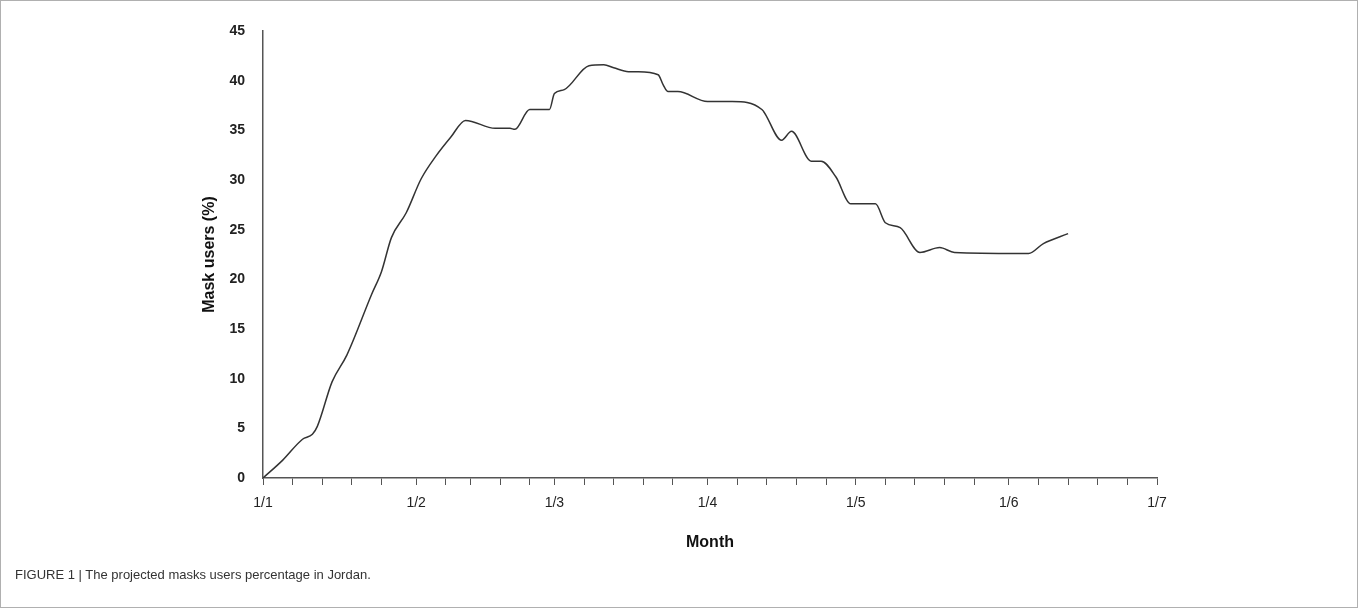  What do you see at coordinates (241, 476) in the screenshot?
I see `y-tick-label: 0` at bounding box center [241, 476].